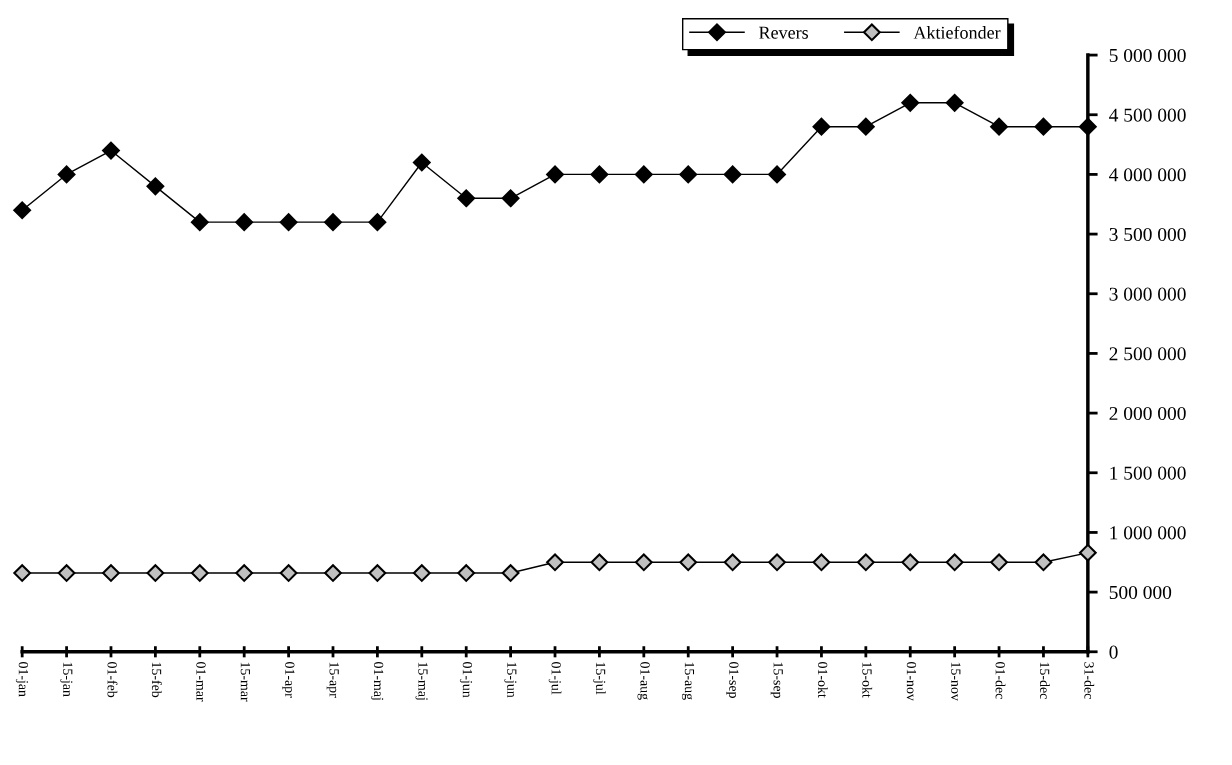 The width and height of the screenshot is (1232, 765). I want to click on x-tick-label: 01-nov, so click(911, 681).